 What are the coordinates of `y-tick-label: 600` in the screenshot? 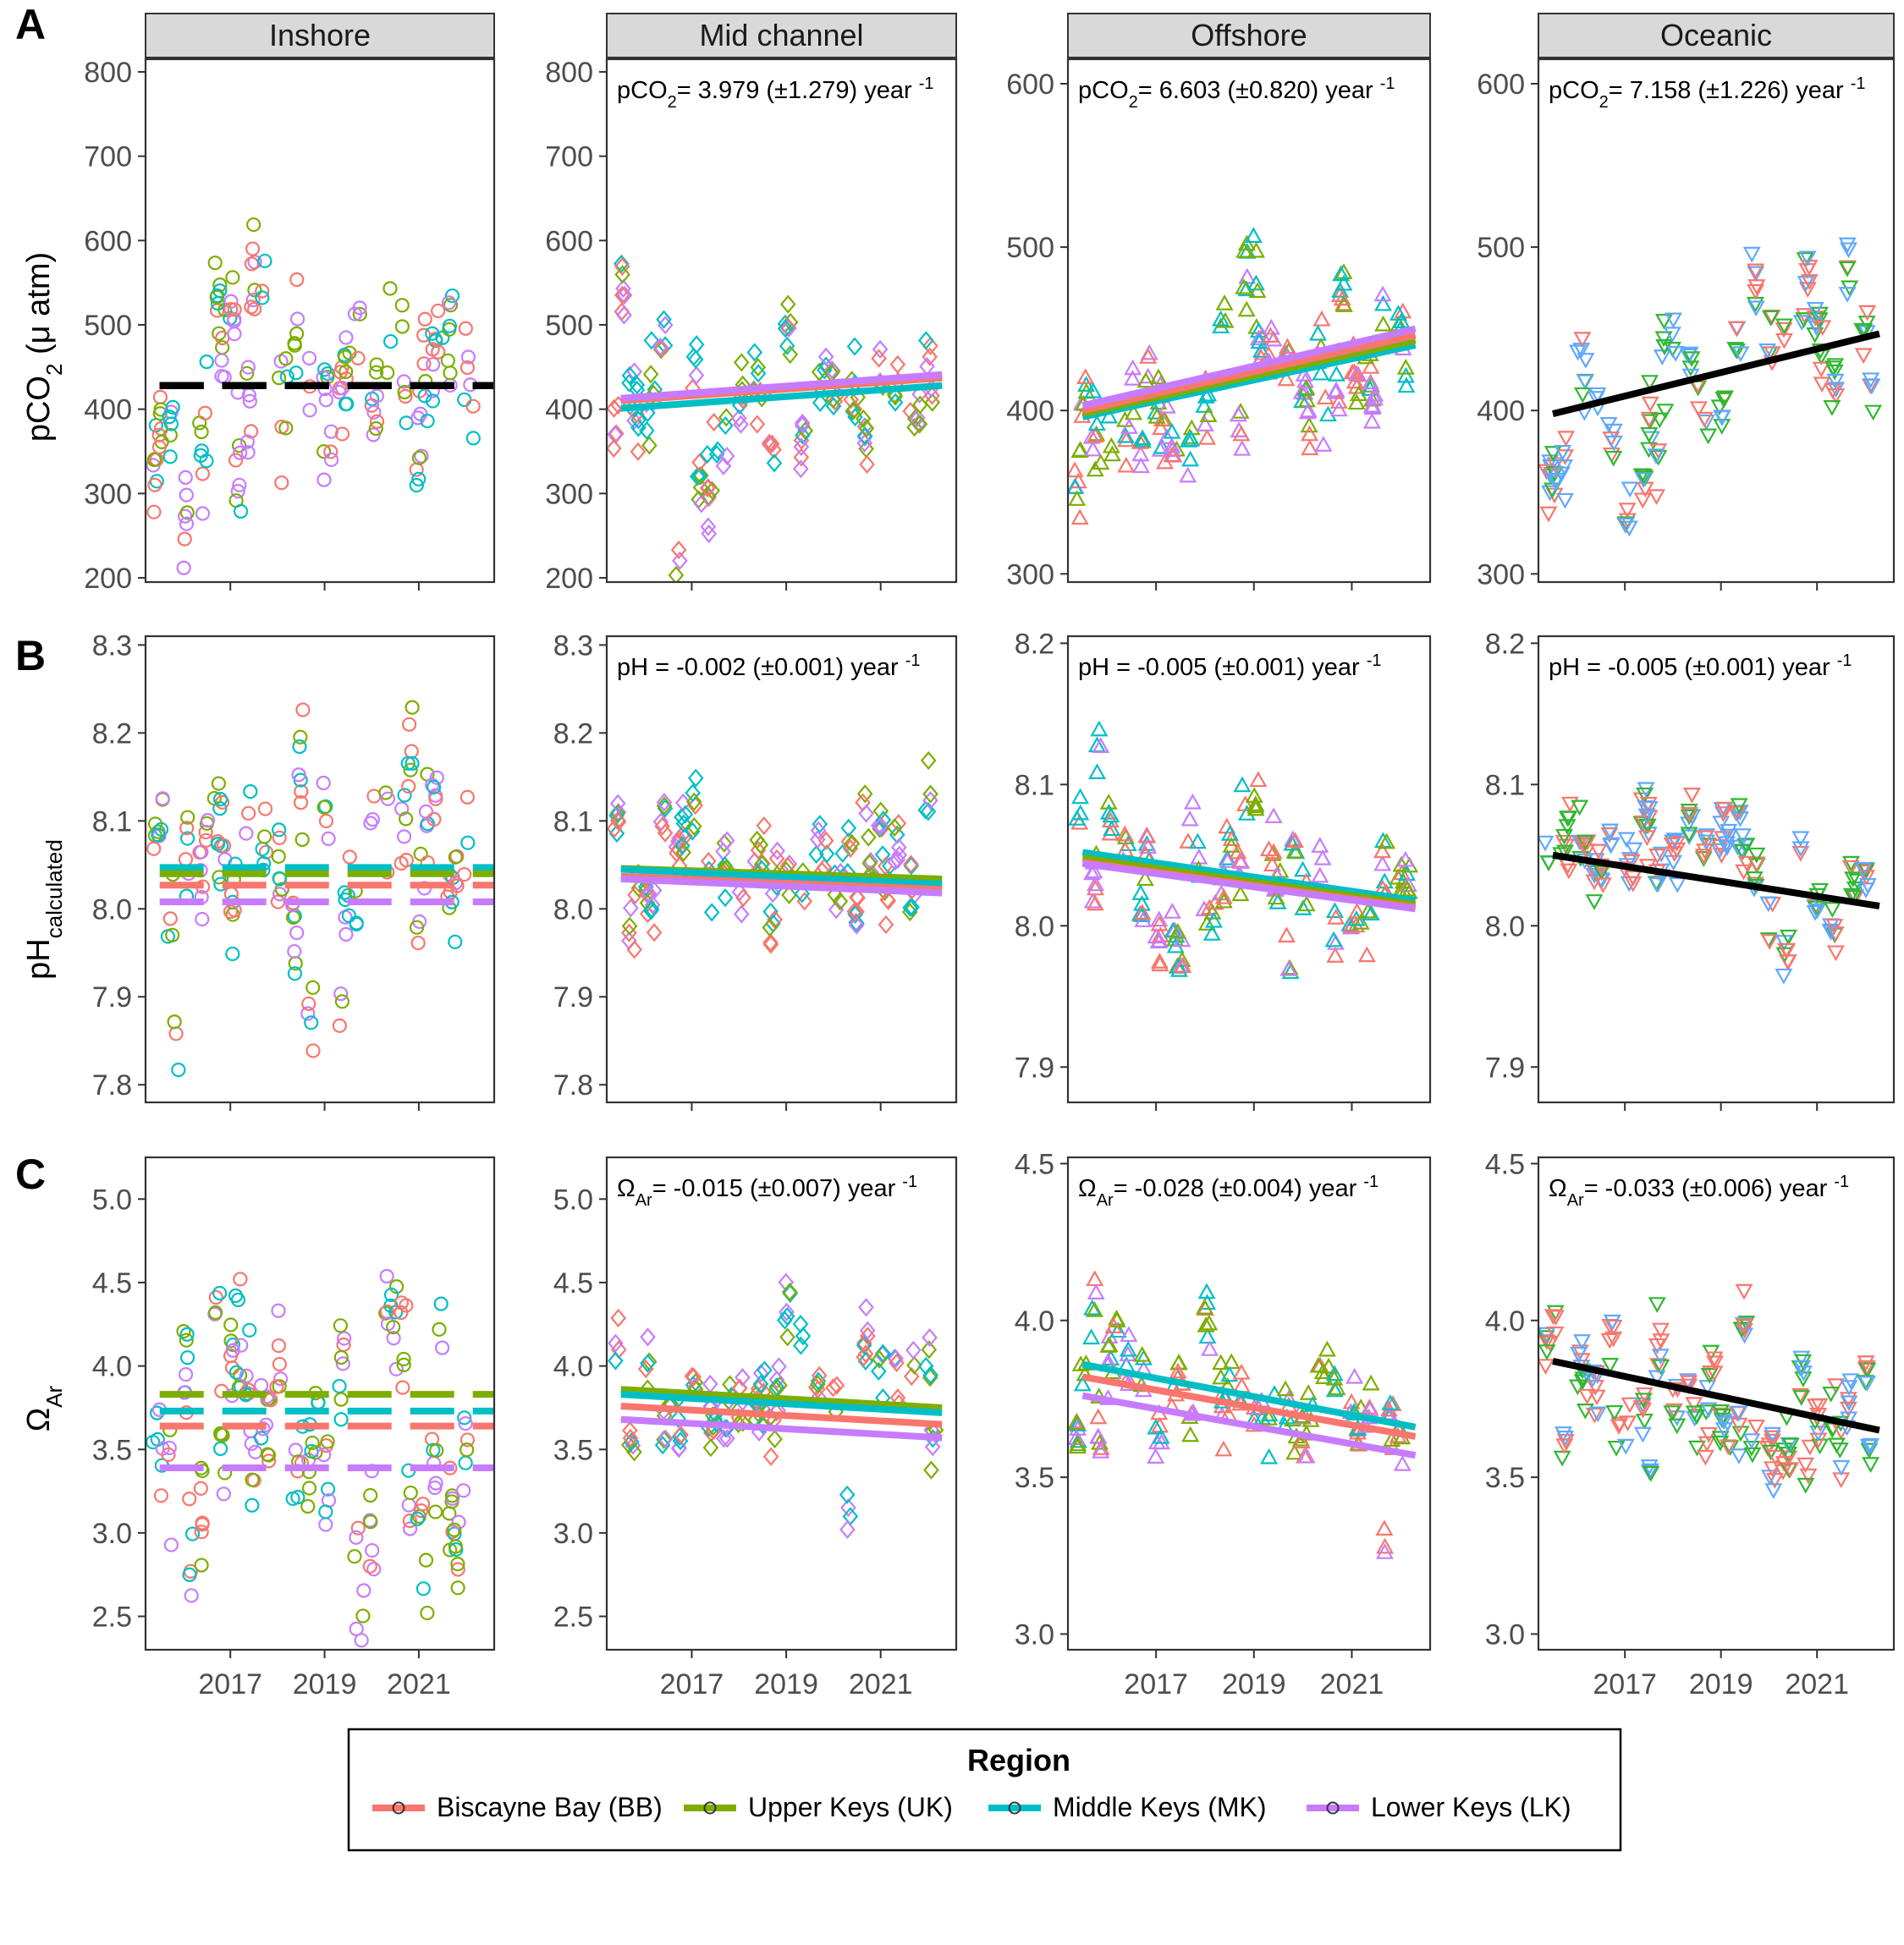 It's located at (1501, 85).